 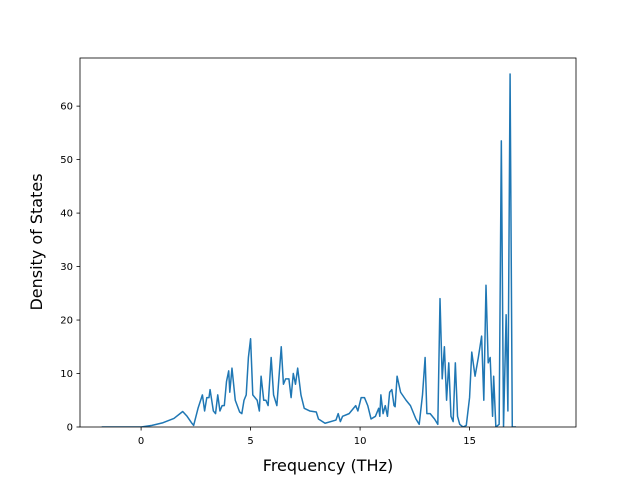 I want to click on y-tick-label: 40, so click(x=66, y=214).